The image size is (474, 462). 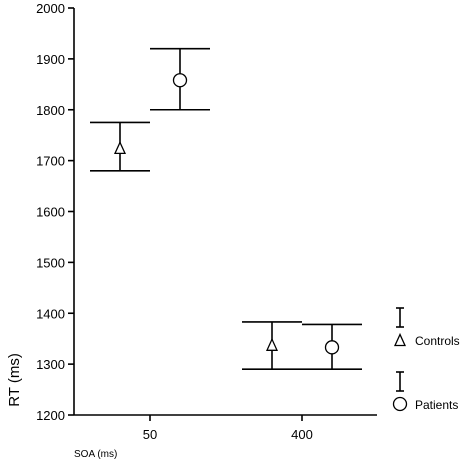 I want to click on y-tick-label: 1600, so click(x=50, y=212).